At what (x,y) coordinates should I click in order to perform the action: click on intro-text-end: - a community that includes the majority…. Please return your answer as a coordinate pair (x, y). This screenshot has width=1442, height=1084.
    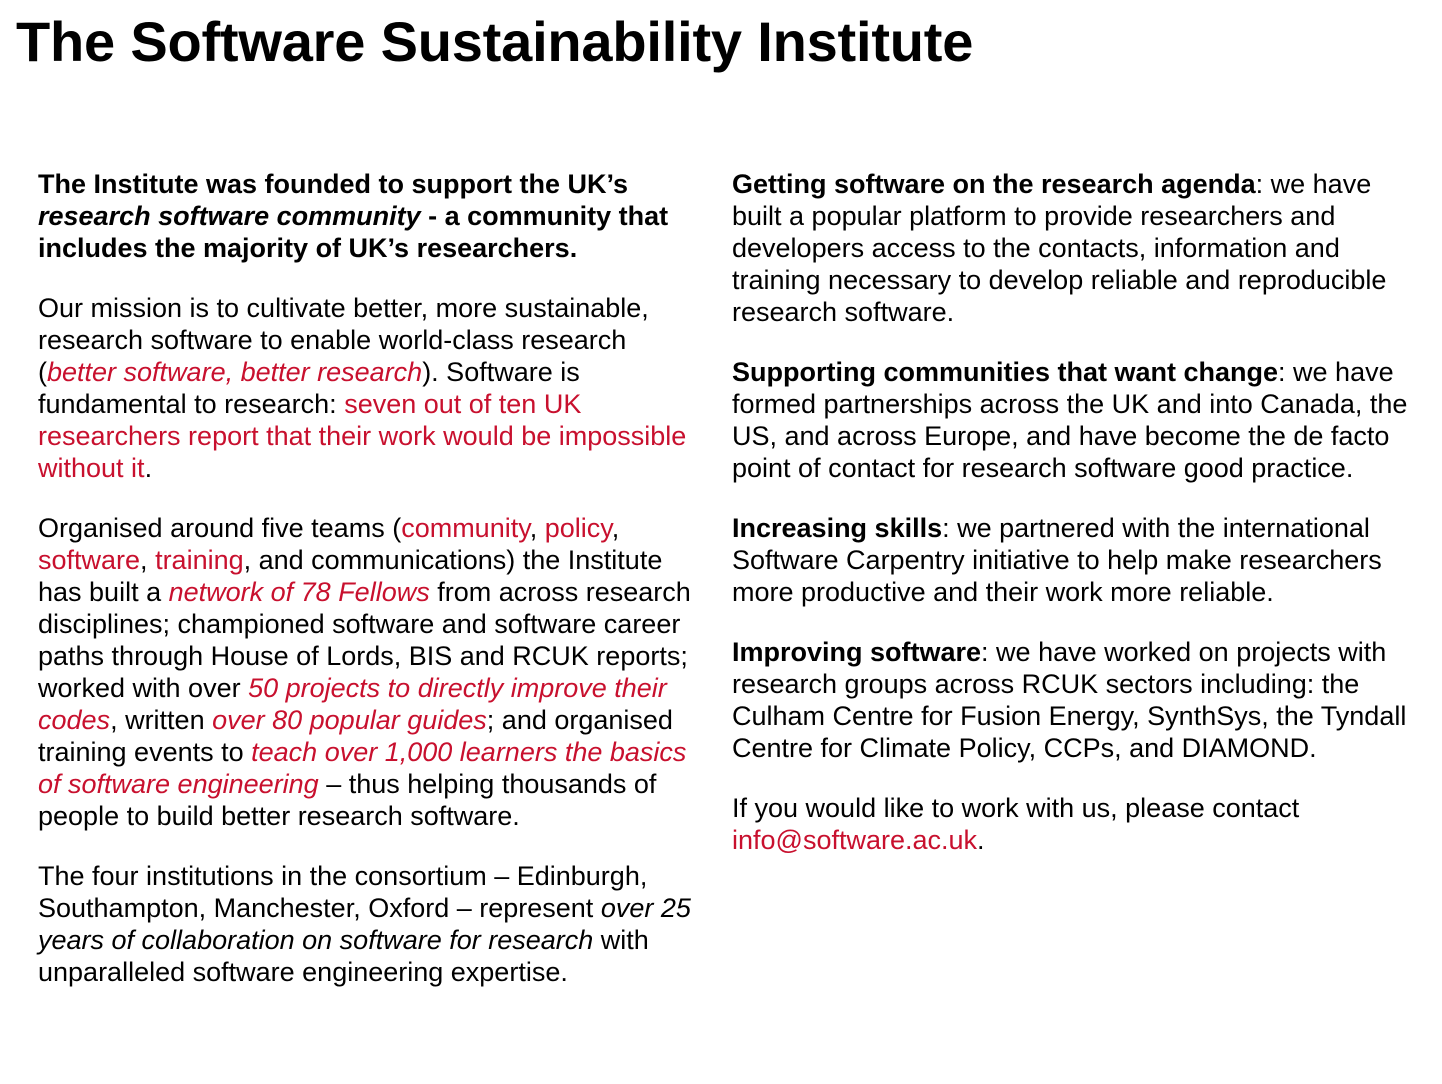
    Looking at the image, I should click on (353, 232).